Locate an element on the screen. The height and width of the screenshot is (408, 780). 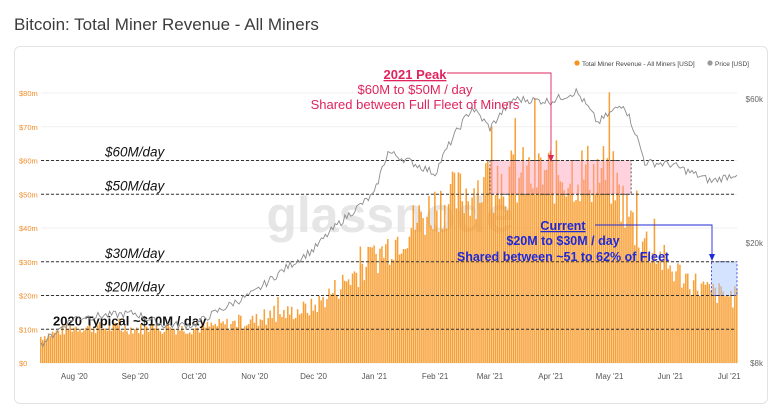
peak-line-2: Shared between Full Fleet of Miners is located at coordinates (415, 104).